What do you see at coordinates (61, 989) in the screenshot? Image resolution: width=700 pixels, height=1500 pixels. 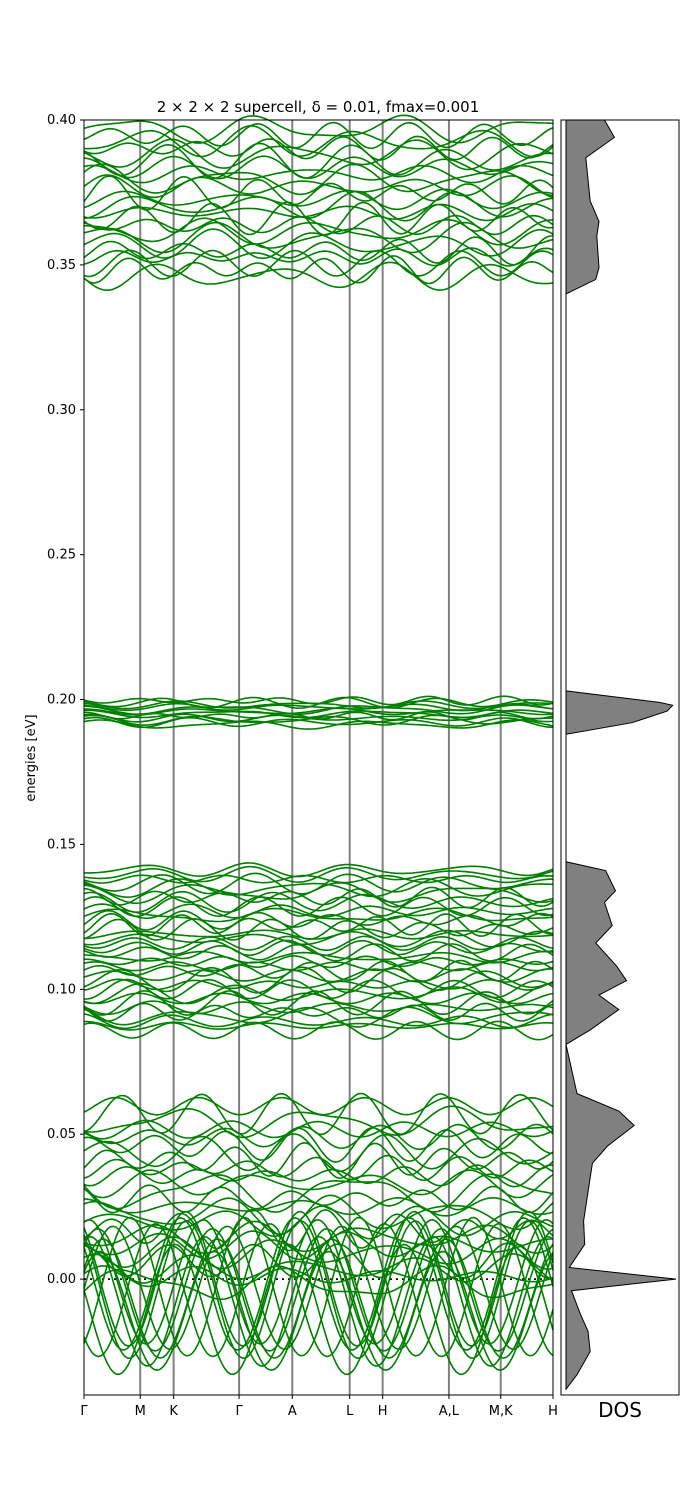 I see `y-tick-label: 0.10` at bounding box center [61, 989].